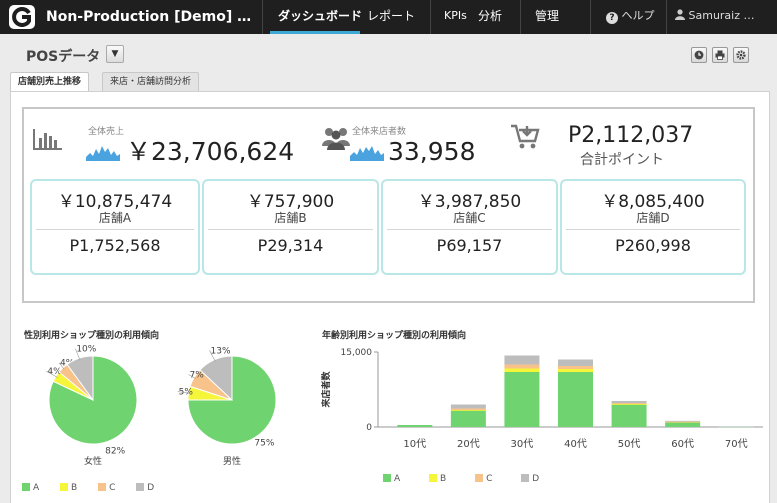 This screenshot has height=503, width=777. I want to click on pie-slice-a, so click(232, 400).